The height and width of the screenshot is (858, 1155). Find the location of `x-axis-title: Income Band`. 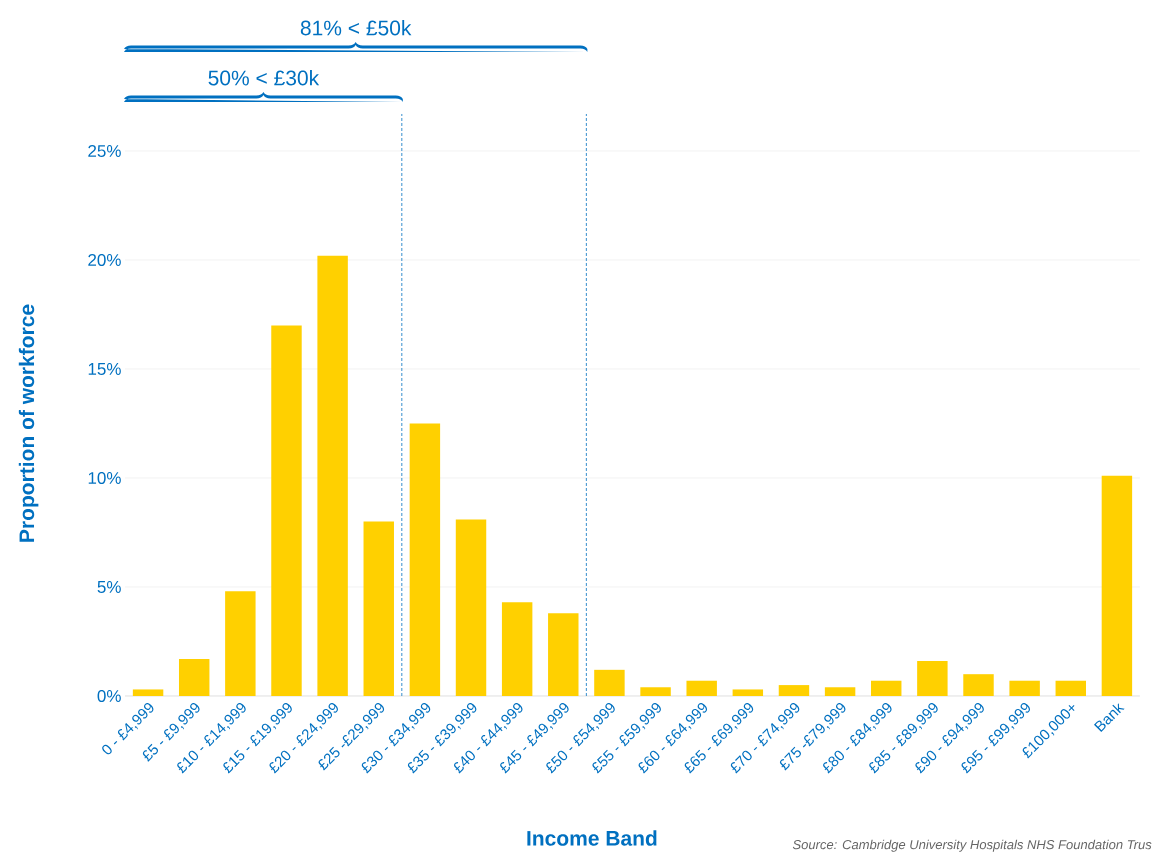

x-axis-title: Income Band is located at coordinates (592, 838).